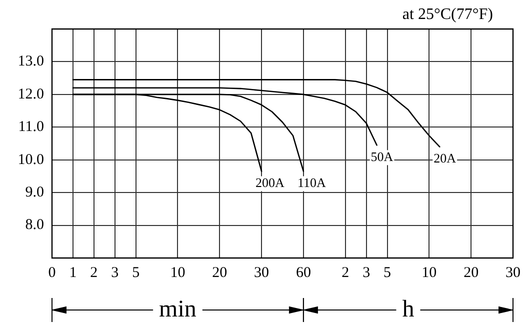  Describe the element at coordinates (408, 309) in the screenshot. I see `text: h` at that location.